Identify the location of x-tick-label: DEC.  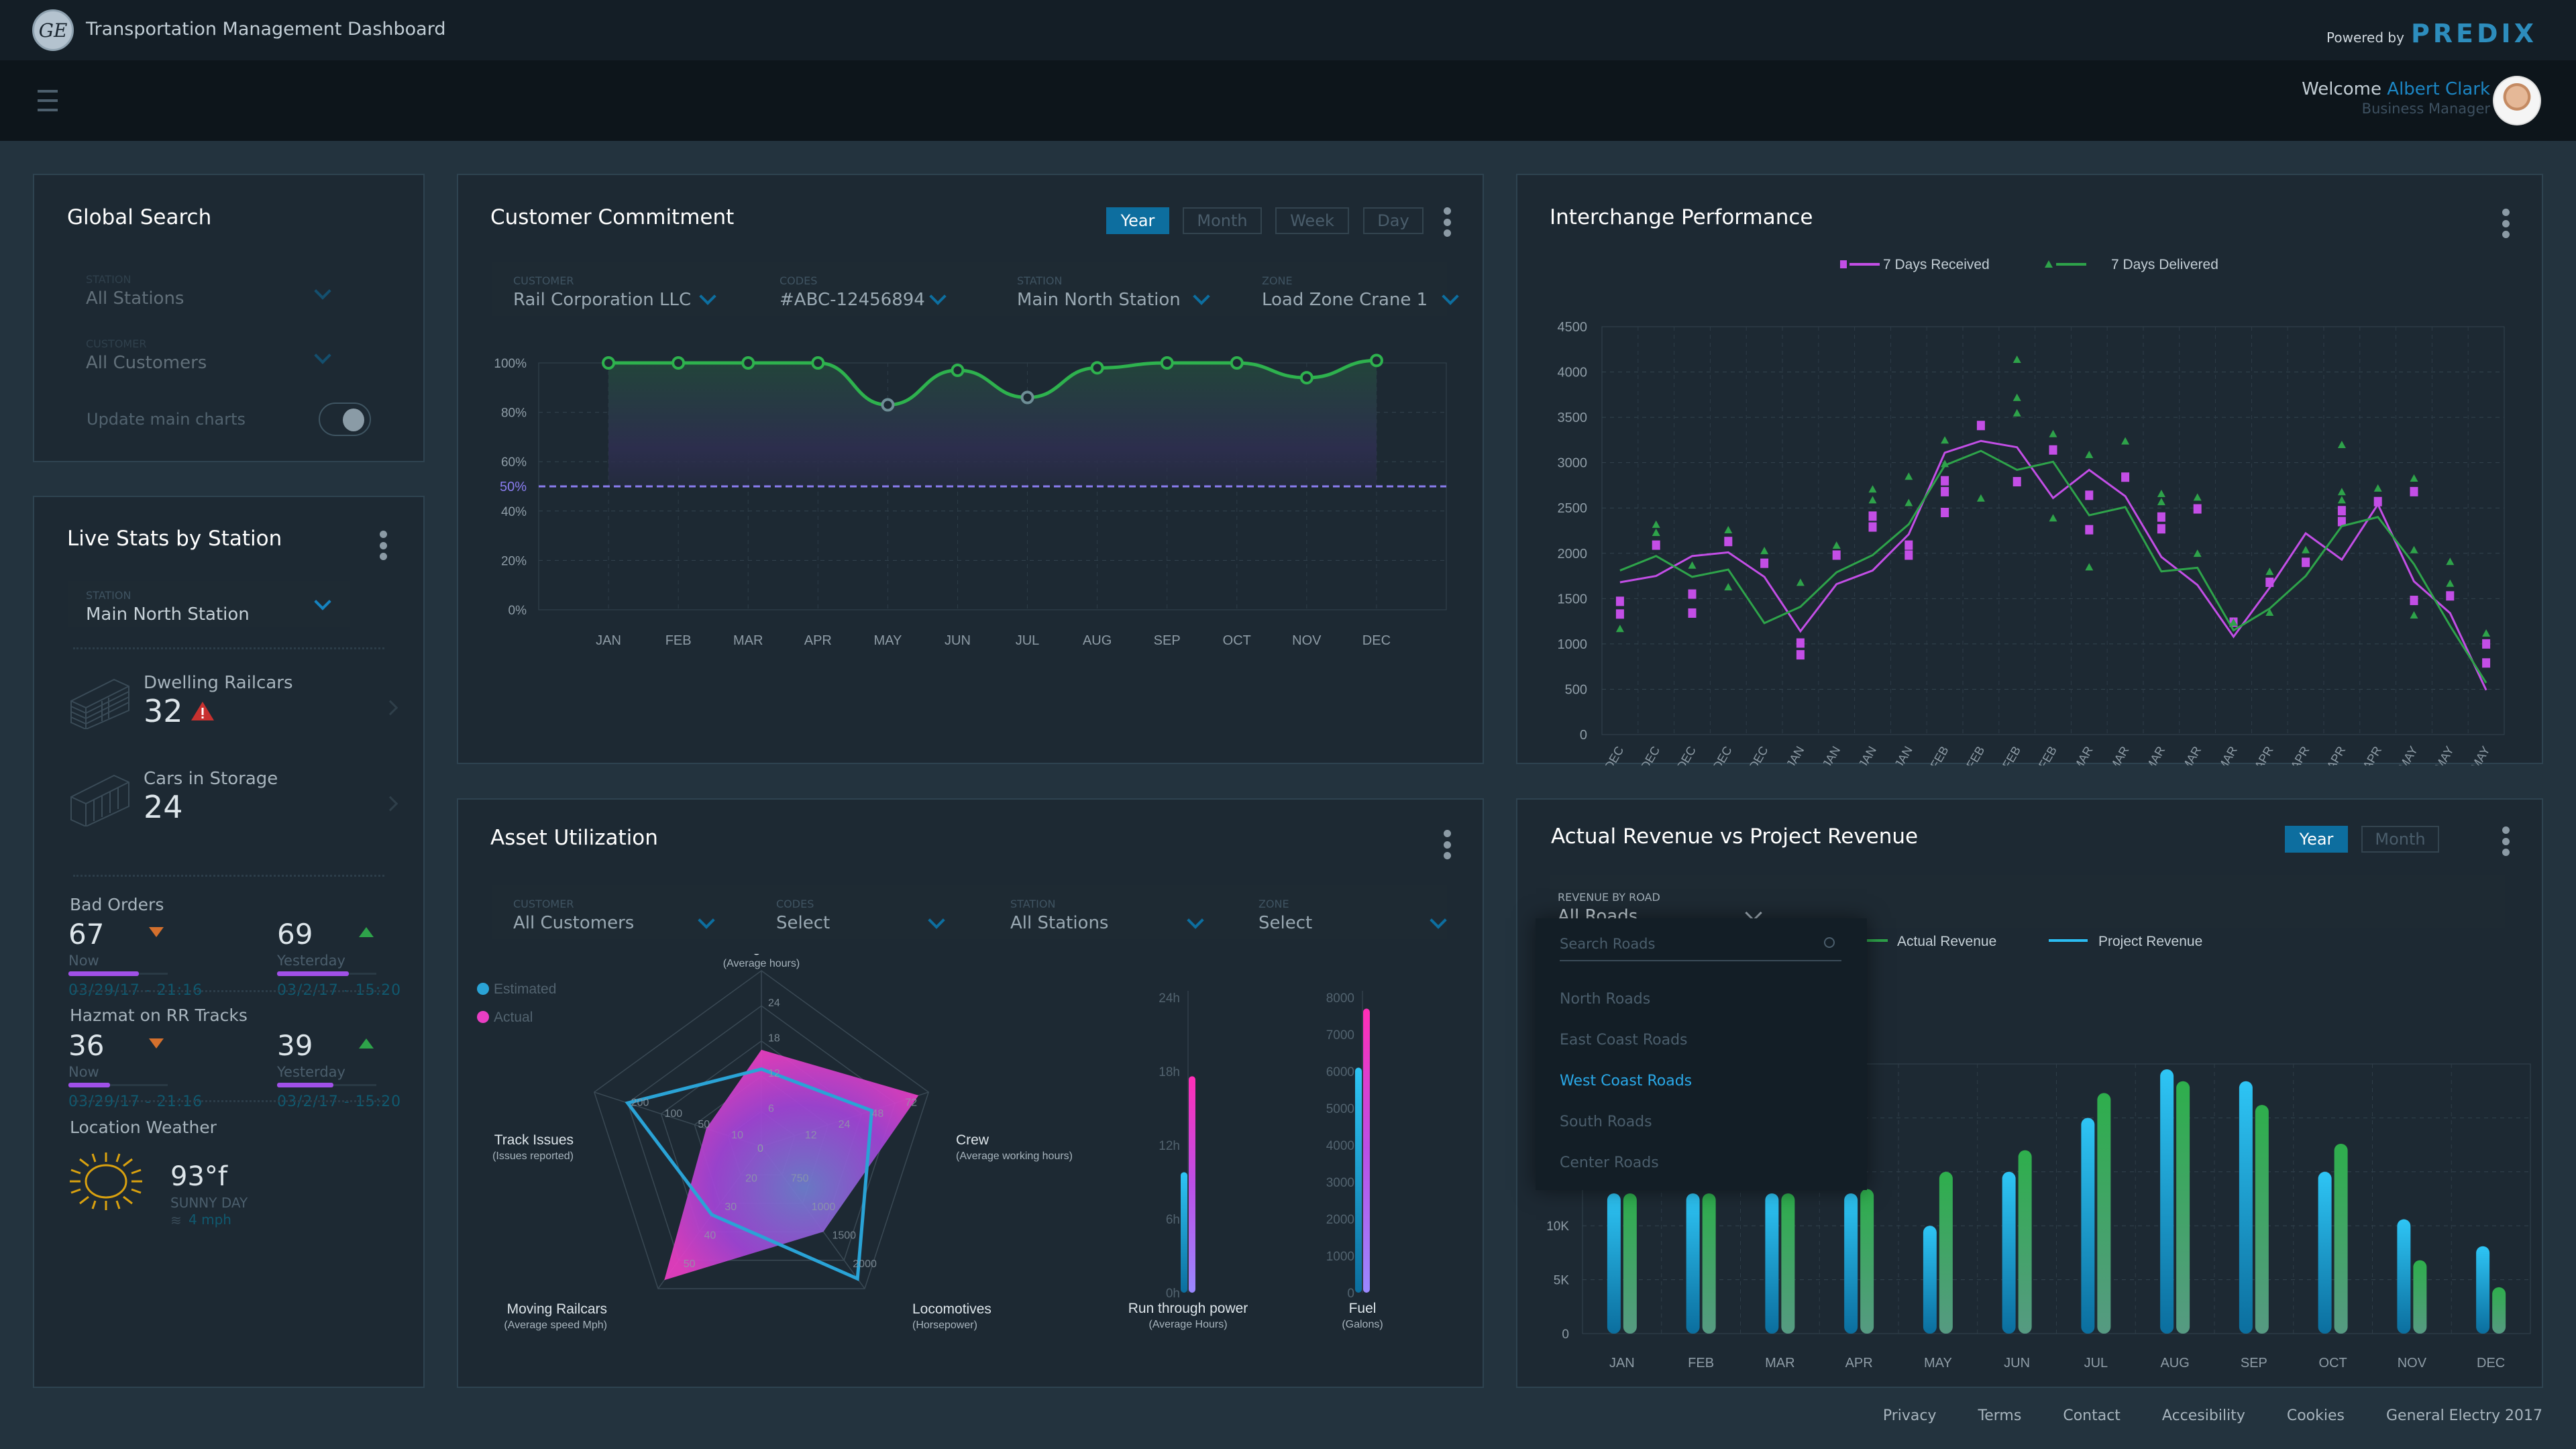
(1376, 640).